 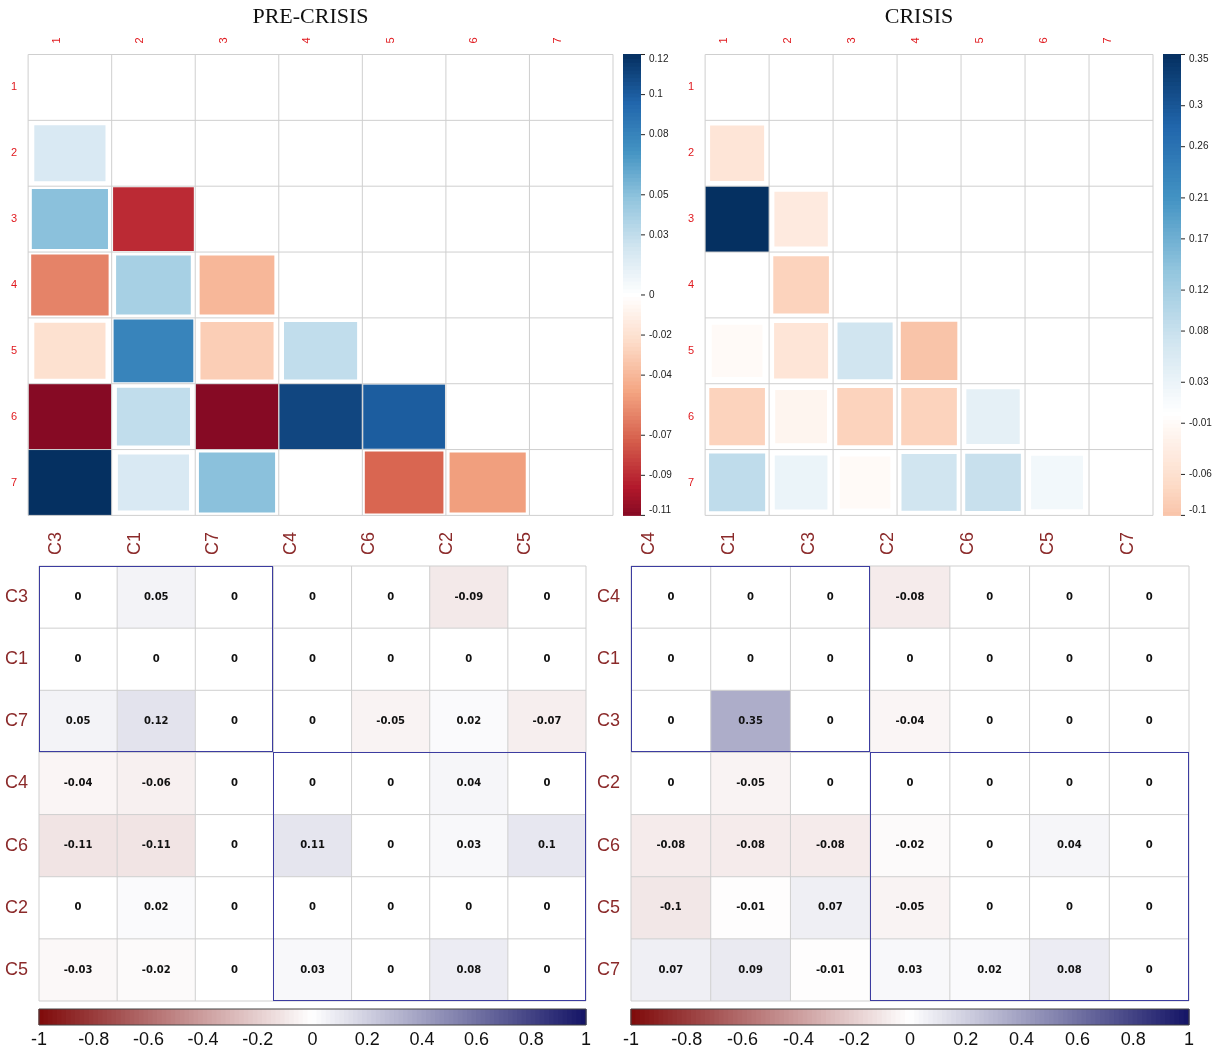 I want to click on data-label: 0.1, so click(x=547, y=845).